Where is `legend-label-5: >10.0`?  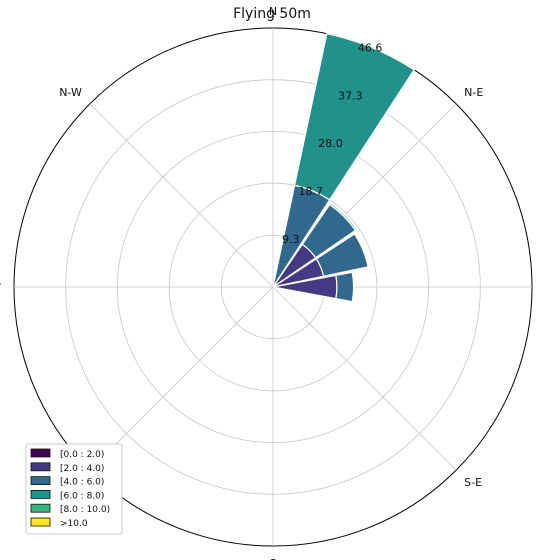 legend-label-5: >10.0 is located at coordinates (74, 524).